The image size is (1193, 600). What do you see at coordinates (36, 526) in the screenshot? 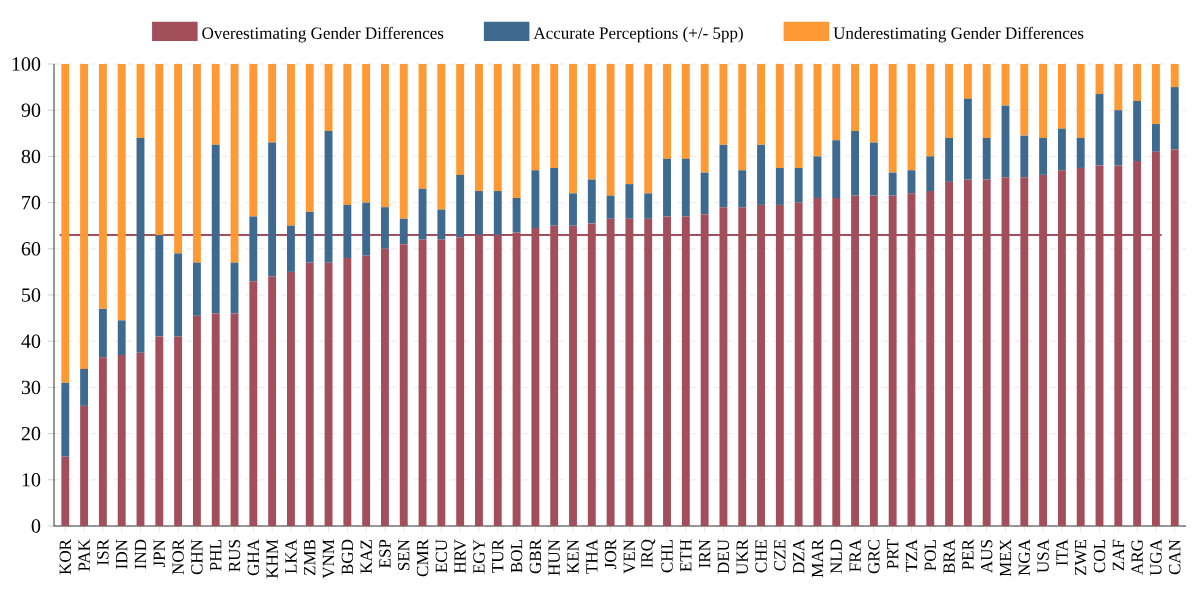
I see `y-tick-label: 0` at bounding box center [36, 526].